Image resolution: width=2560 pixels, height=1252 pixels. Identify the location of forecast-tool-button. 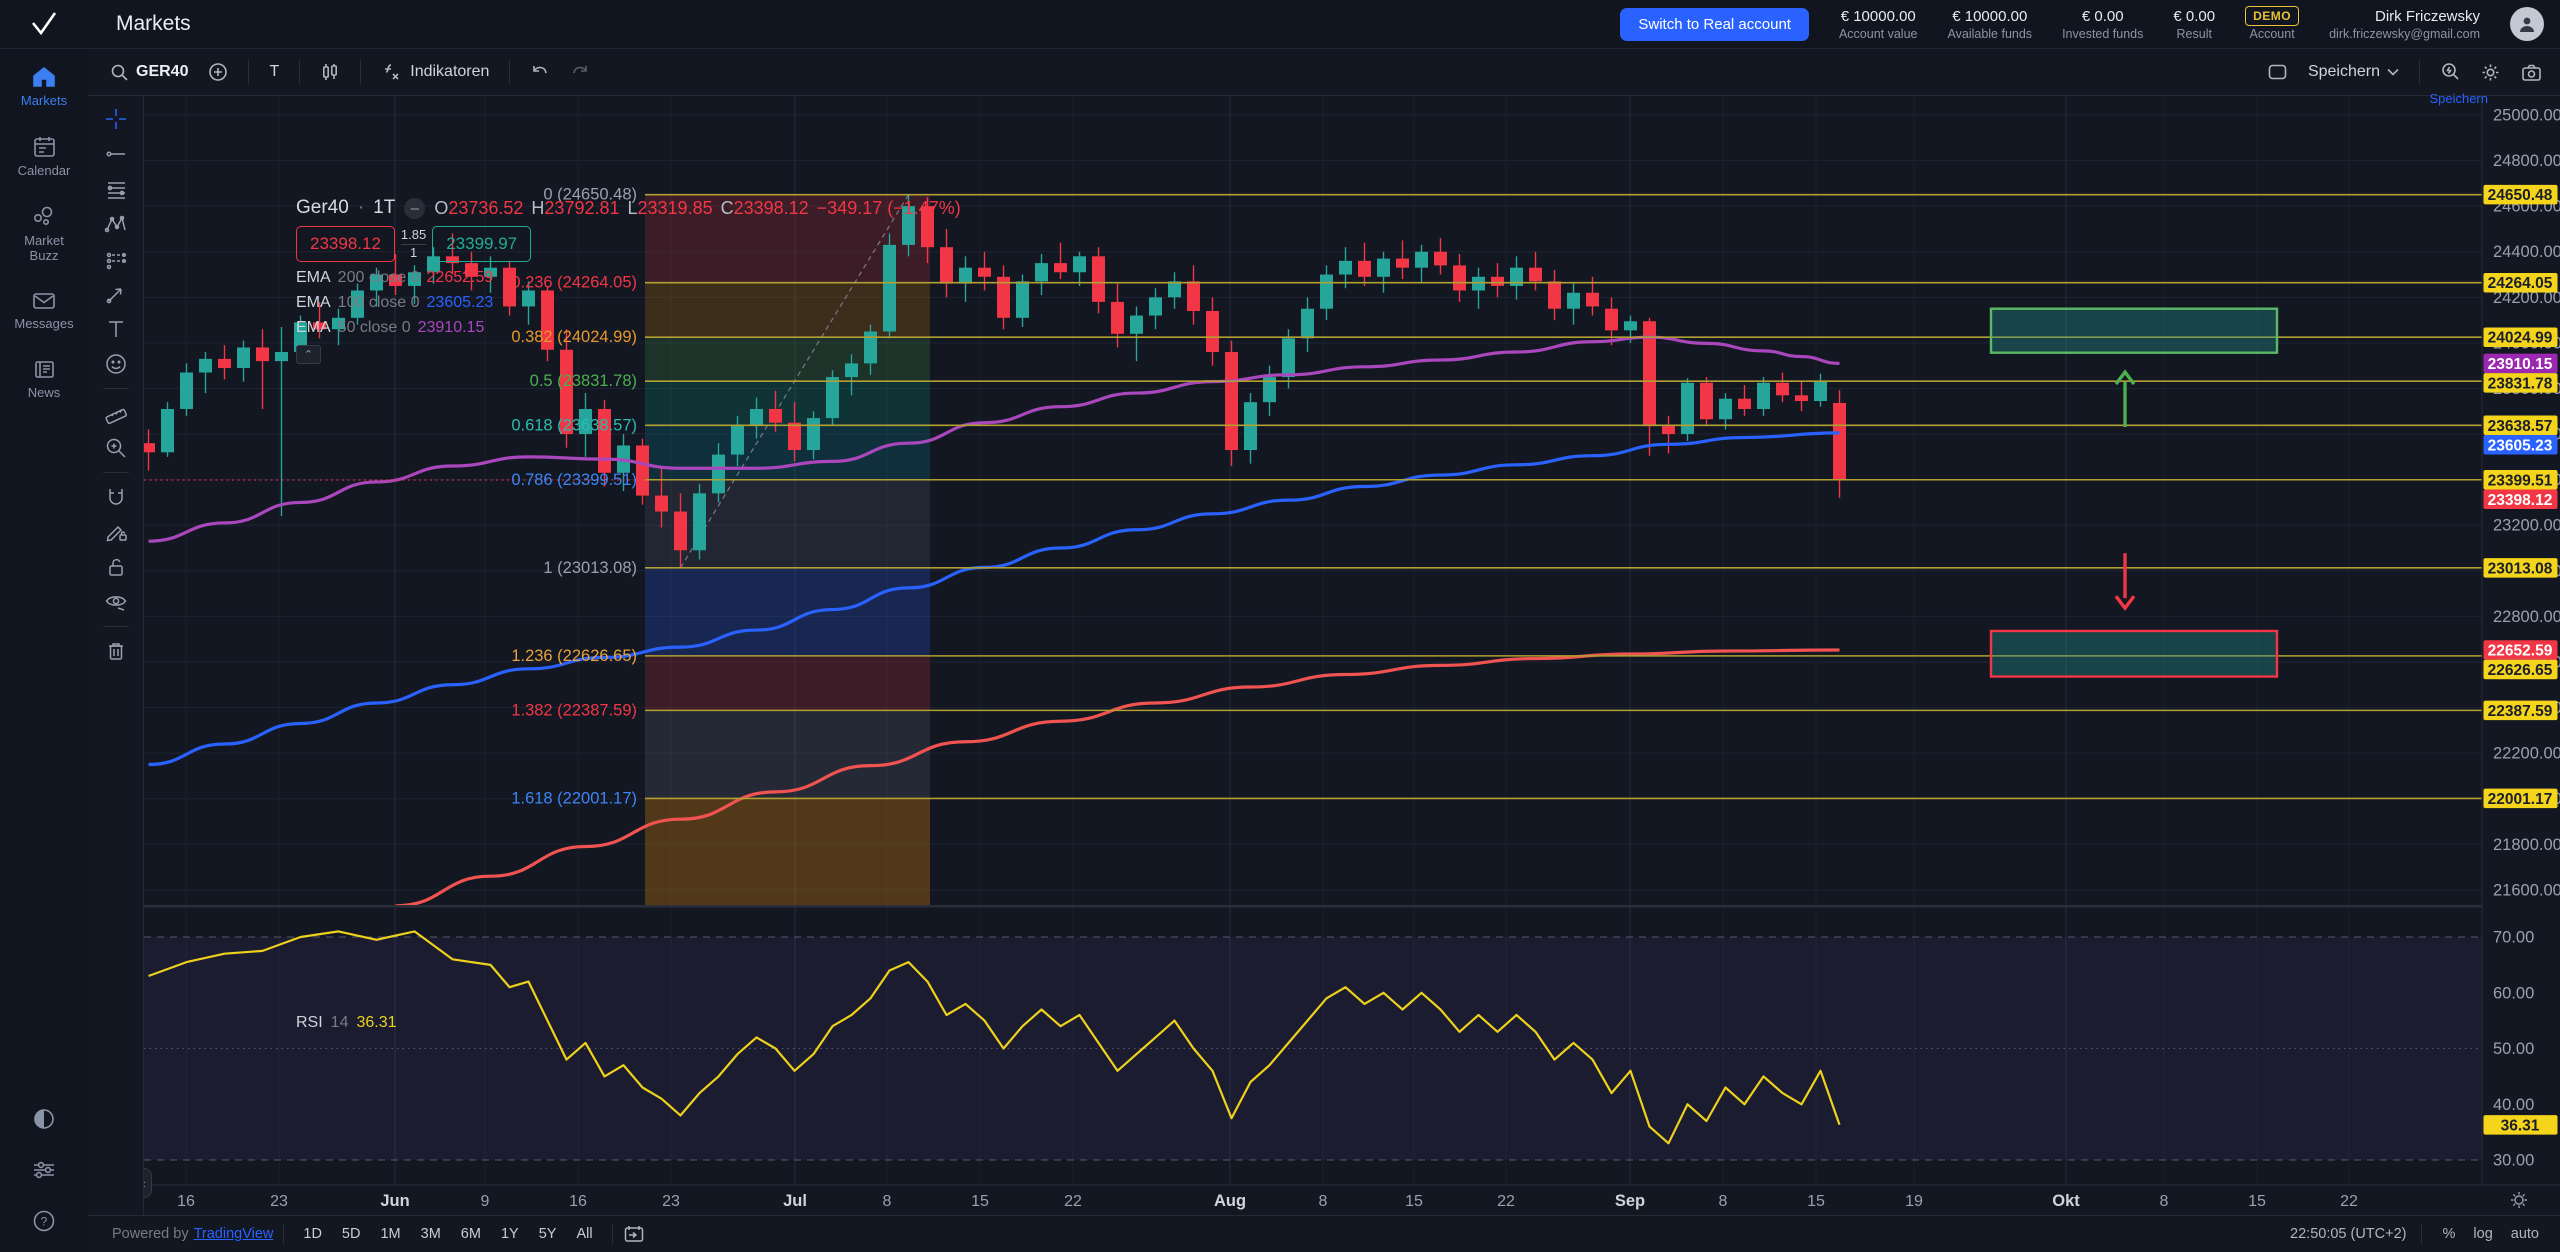
(116, 259).